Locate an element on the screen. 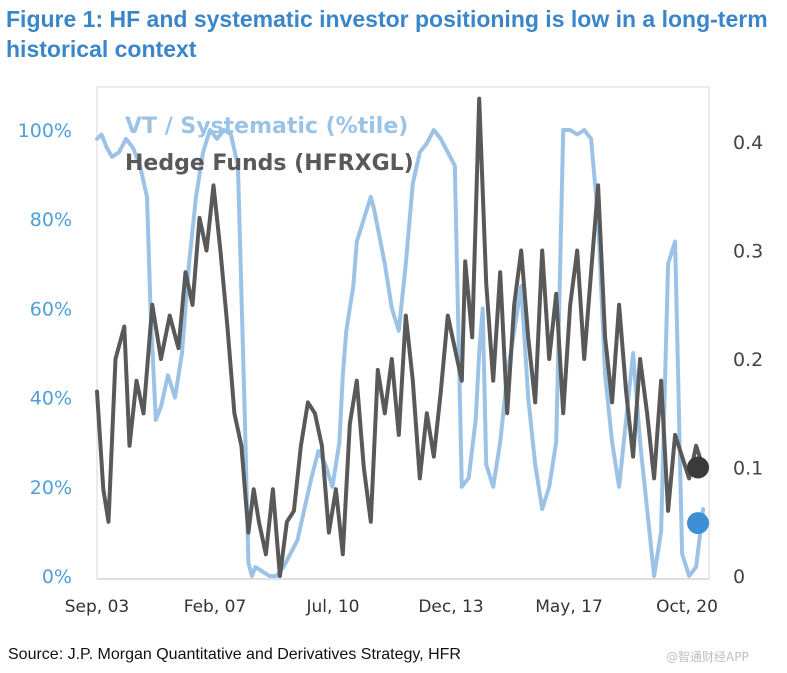 The image size is (787, 673). y-left-tick-label: 100% is located at coordinates (45, 131).